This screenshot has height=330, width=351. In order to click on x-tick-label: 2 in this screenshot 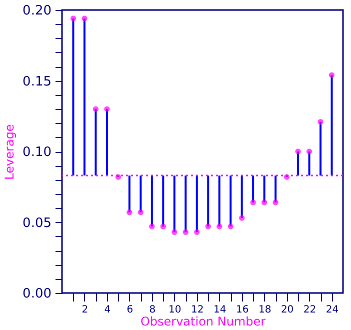, I will do `click(85, 310)`.